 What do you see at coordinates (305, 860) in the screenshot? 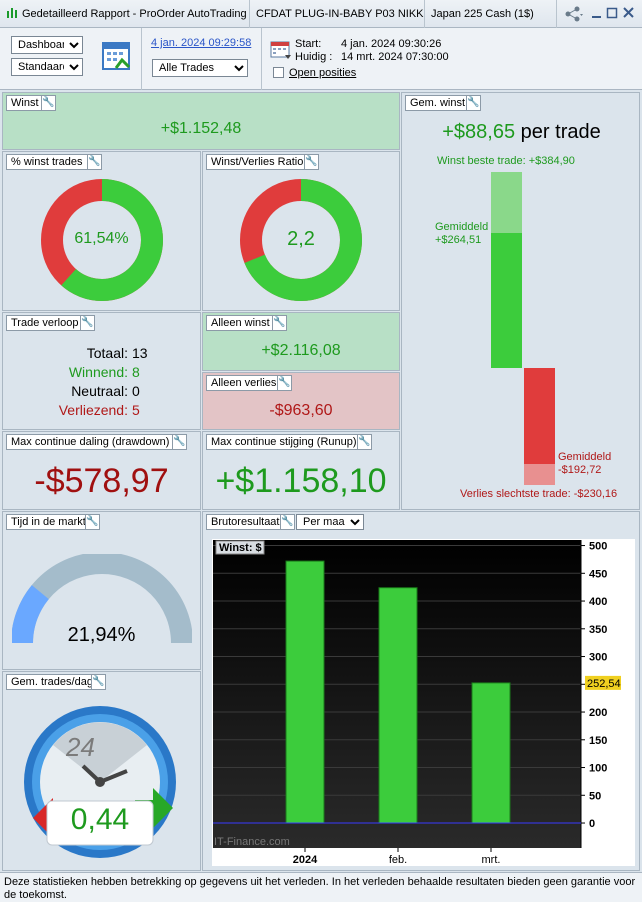
I see `x-tick-label: 2024` at bounding box center [305, 860].